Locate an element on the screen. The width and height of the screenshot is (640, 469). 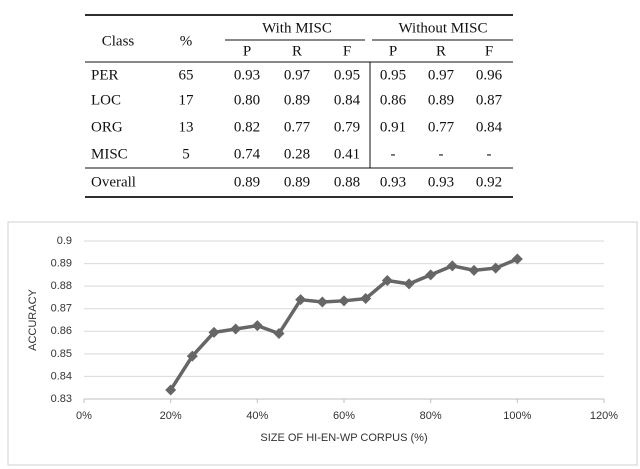
cell: 0.41 is located at coordinates (347, 154).